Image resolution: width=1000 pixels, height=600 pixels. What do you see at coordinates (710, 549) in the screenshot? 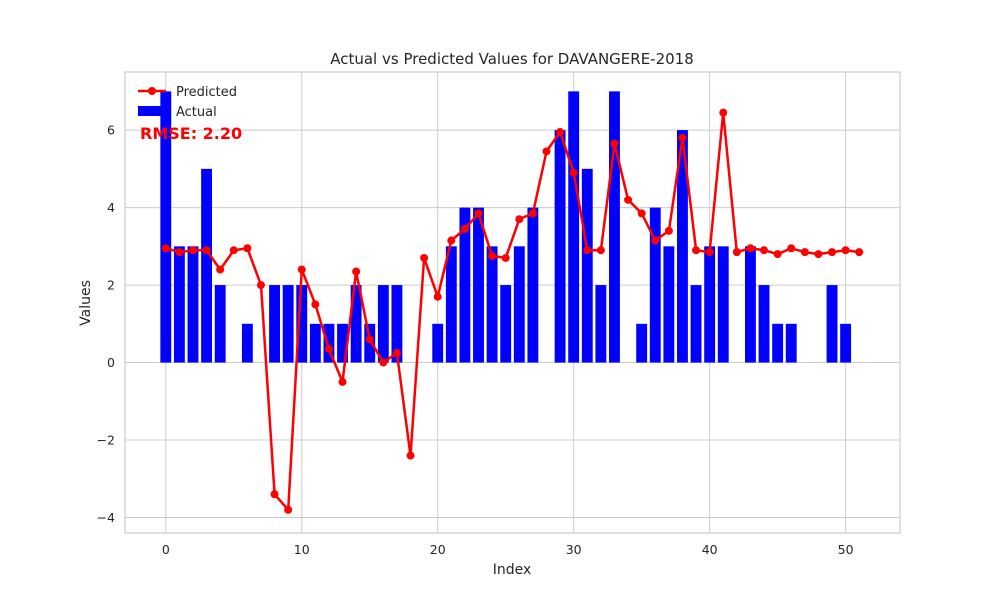
I see `x-tick-label: 40` at bounding box center [710, 549].